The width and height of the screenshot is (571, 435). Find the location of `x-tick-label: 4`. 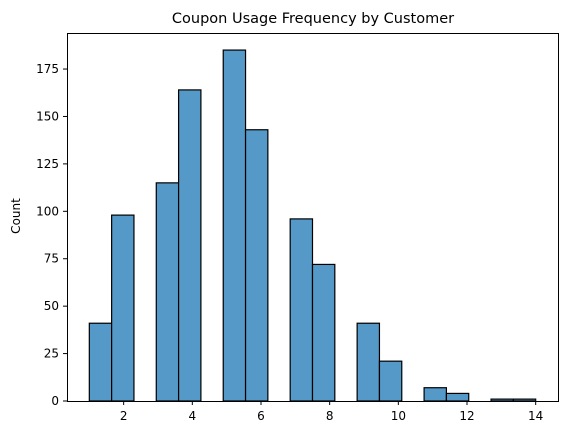

x-tick-label: 4 is located at coordinates (193, 416).